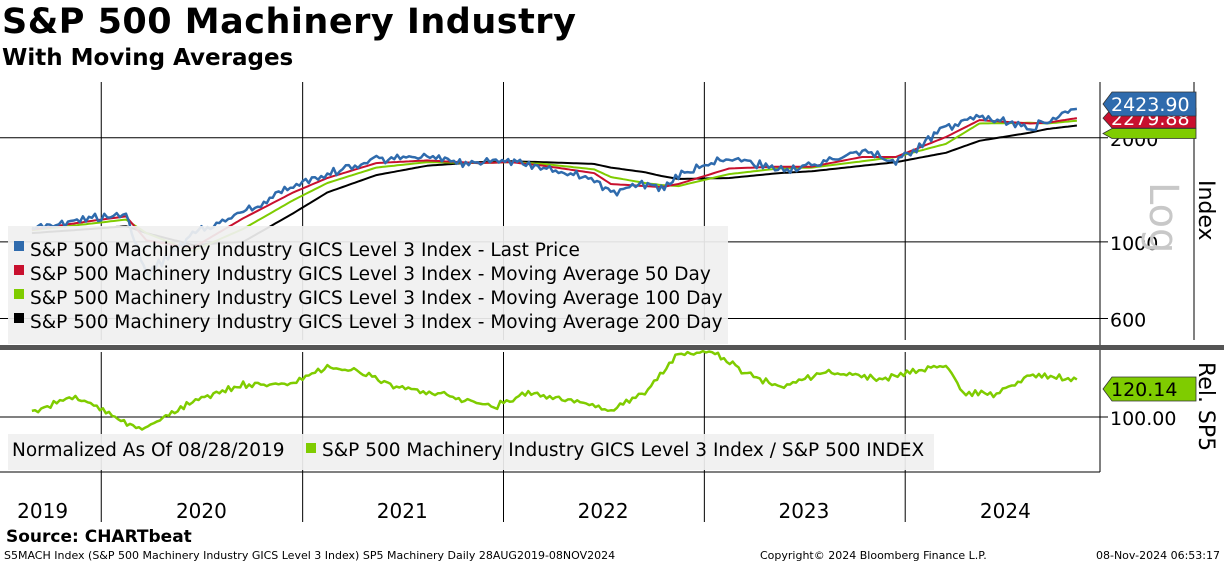 This screenshot has height=566, width=1224. Describe the element at coordinates (289, 22) in the screenshot. I see `chart-title: S&P 500 Machinery Industry` at that location.